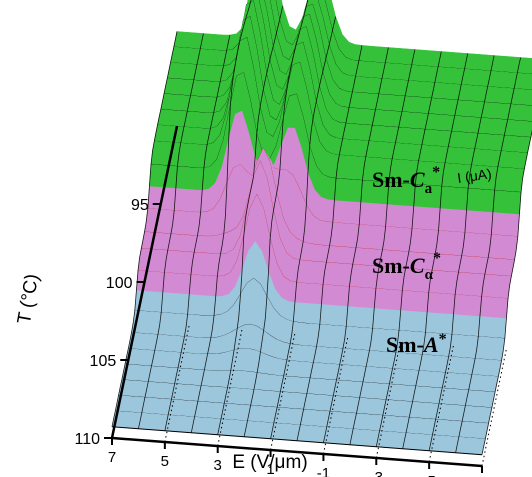 The image size is (532, 477). What do you see at coordinates (428, 475) in the screenshot?
I see `x-tick-label: -5` at bounding box center [428, 475].